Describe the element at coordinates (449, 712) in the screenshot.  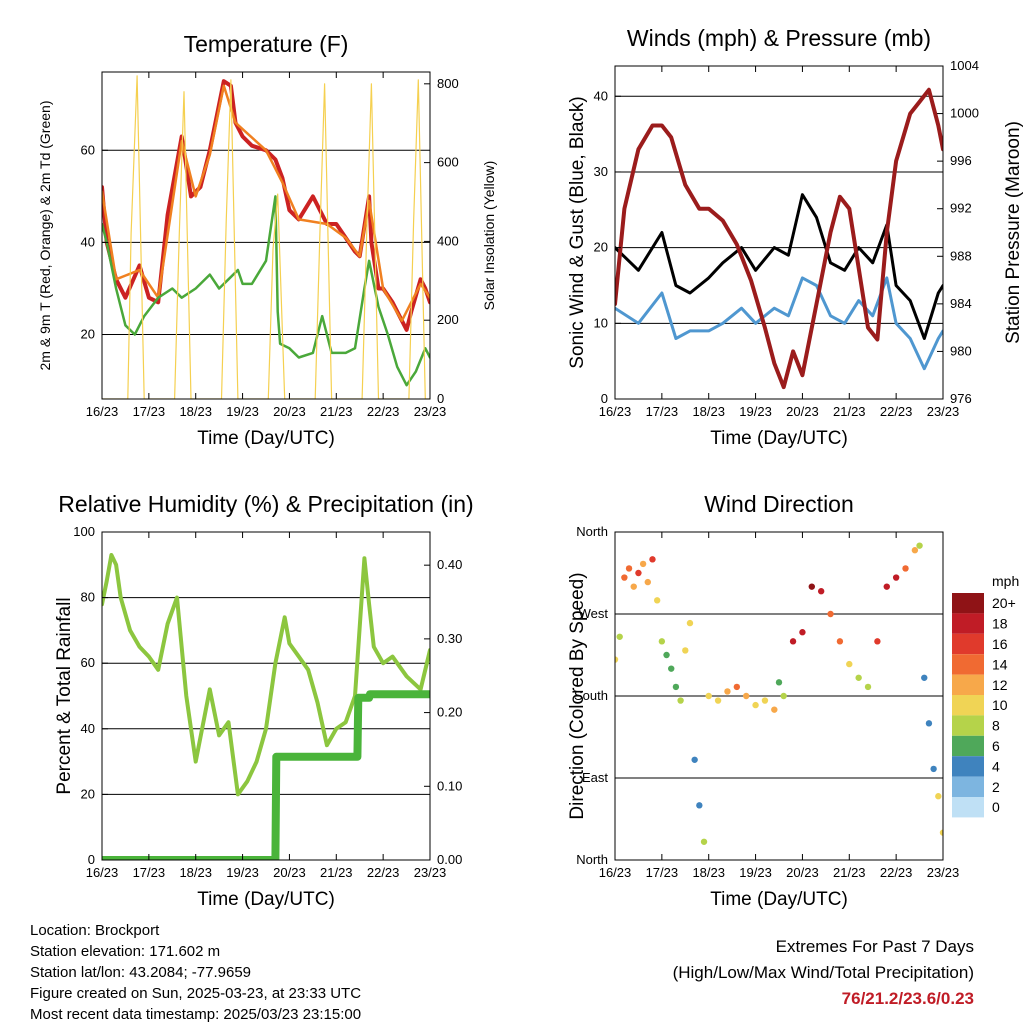
I see `y2-tick-label: 0.20` at that location.